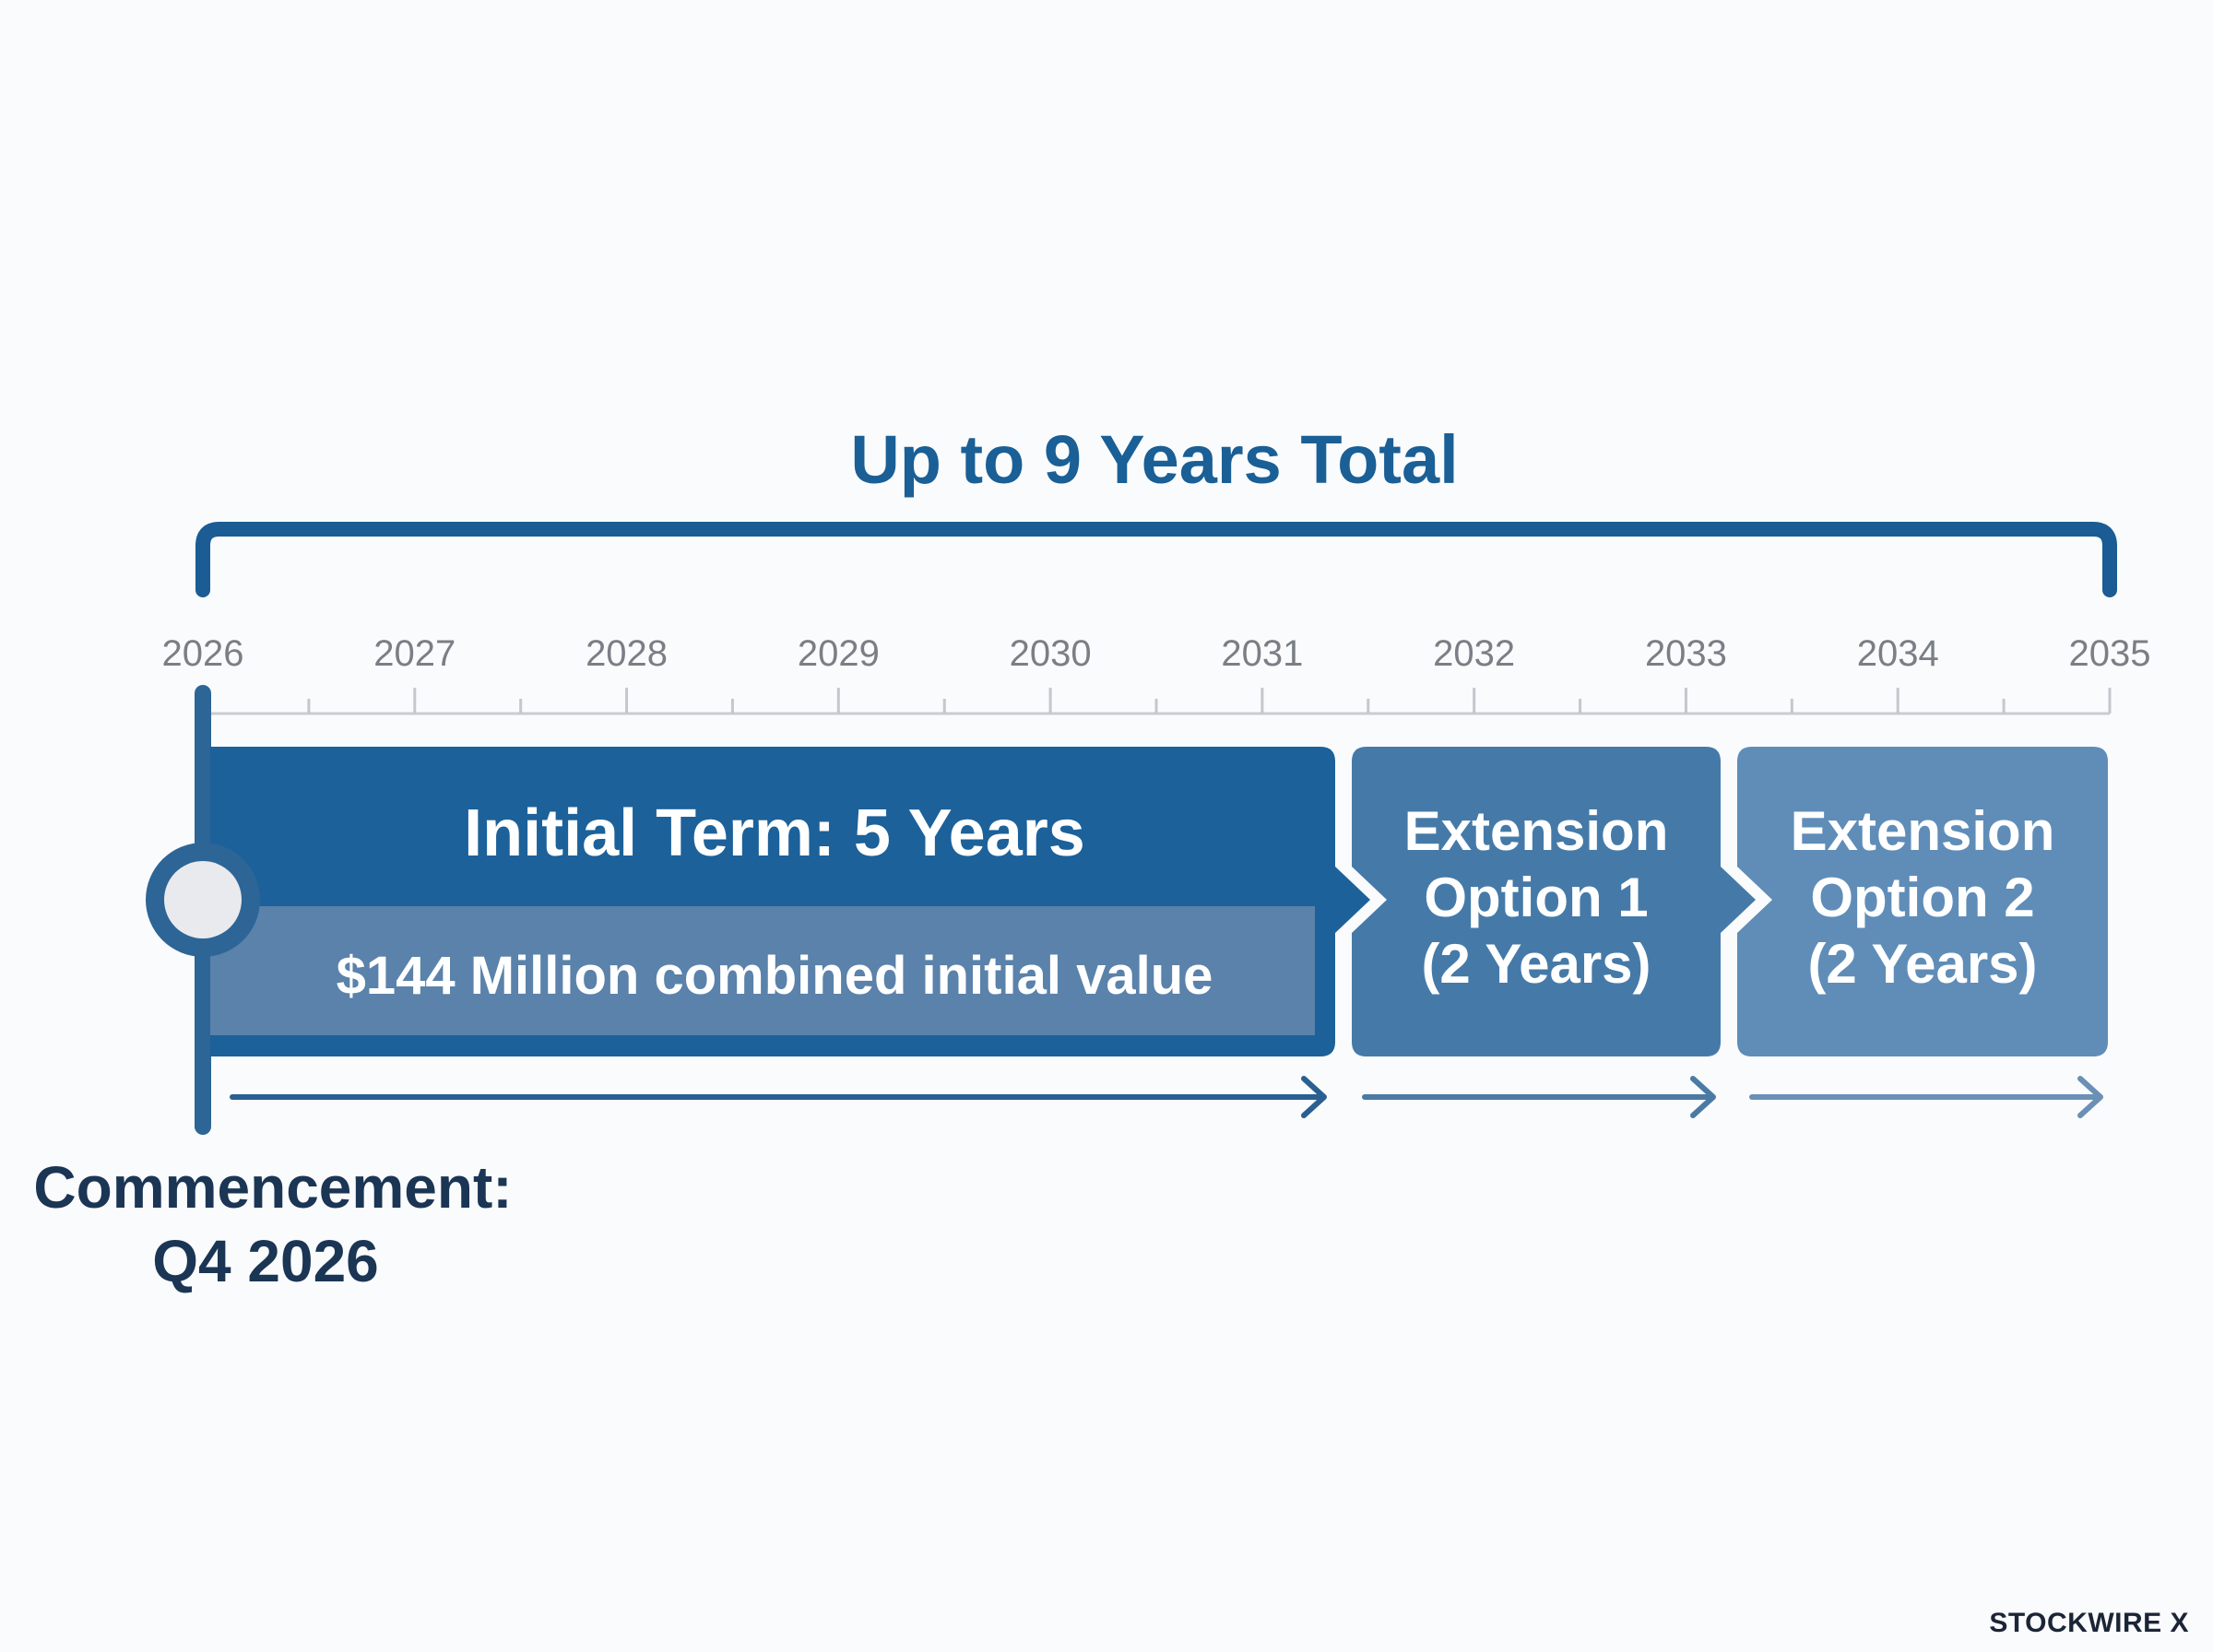 The height and width of the screenshot is (1652, 2213). What do you see at coordinates (1156, 653) in the screenshot?
I see `axis-year-labels: 2026 2027 2028 2029 2030 2031 2032 2033 2034 2035` at bounding box center [1156, 653].